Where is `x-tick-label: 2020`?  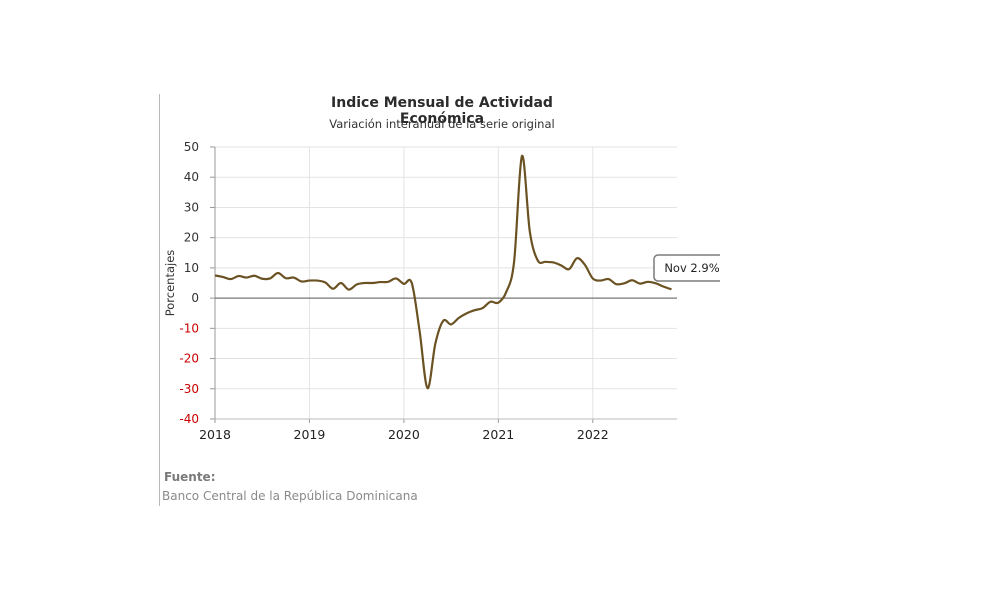 x-tick-label: 2020 is located at coordinates (404, 434).